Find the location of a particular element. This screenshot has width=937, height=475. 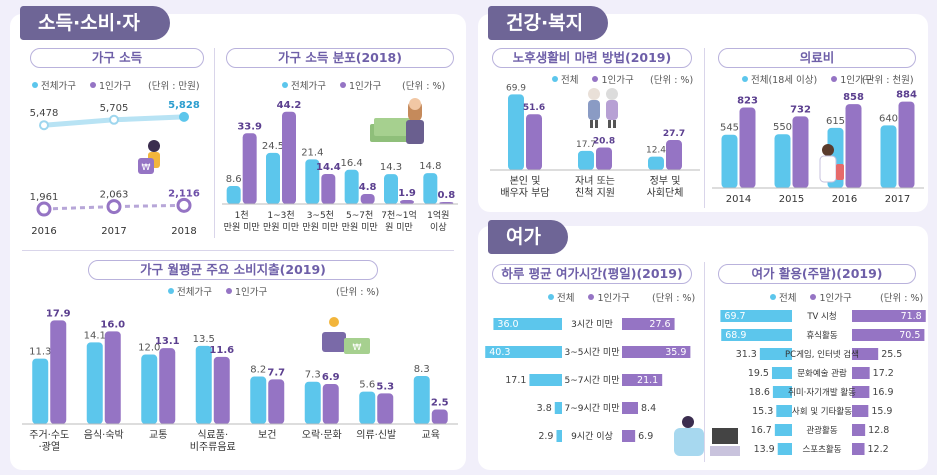

data-label: 858 is located at coordinates (853, 97).